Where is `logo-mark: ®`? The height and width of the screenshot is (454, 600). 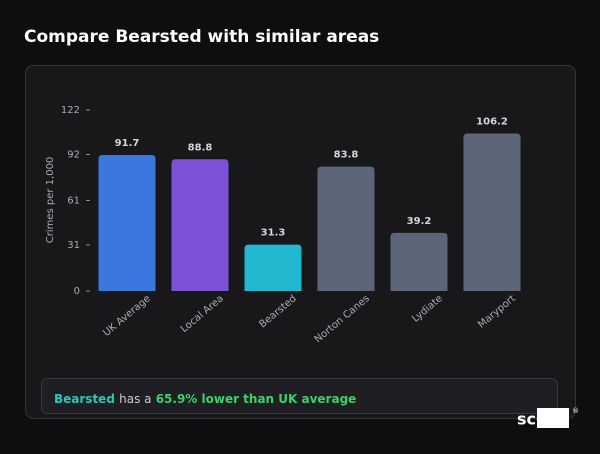 logo-mark: ® is located at coordinates (575, 411).